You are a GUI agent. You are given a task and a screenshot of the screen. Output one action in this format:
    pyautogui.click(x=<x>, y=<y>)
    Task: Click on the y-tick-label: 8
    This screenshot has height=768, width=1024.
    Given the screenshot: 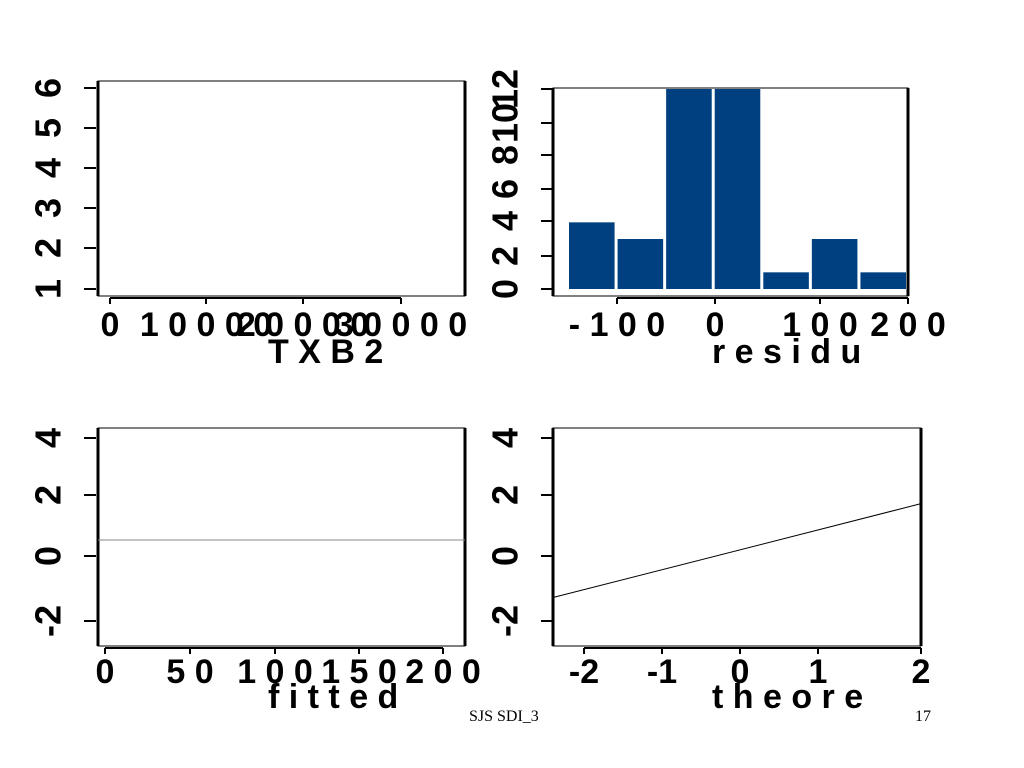 What is the action you would take?
    pyautogui.click(x=505, y=155)
    